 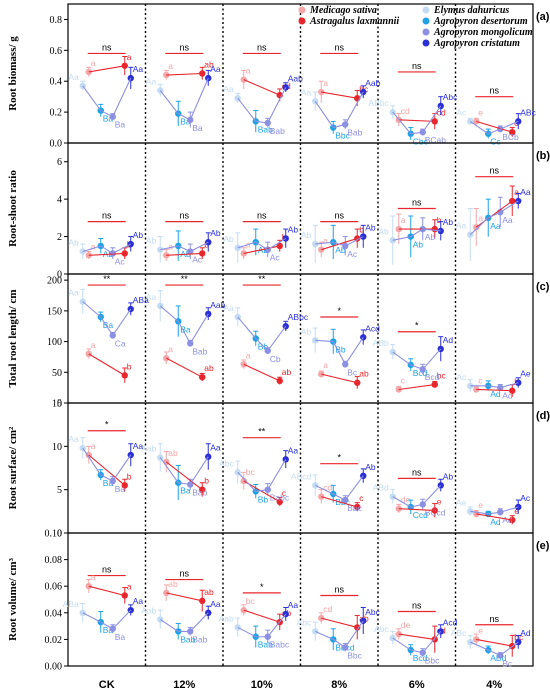 I want to click on significance-letter: Cbc, so click(x=421, y=142).